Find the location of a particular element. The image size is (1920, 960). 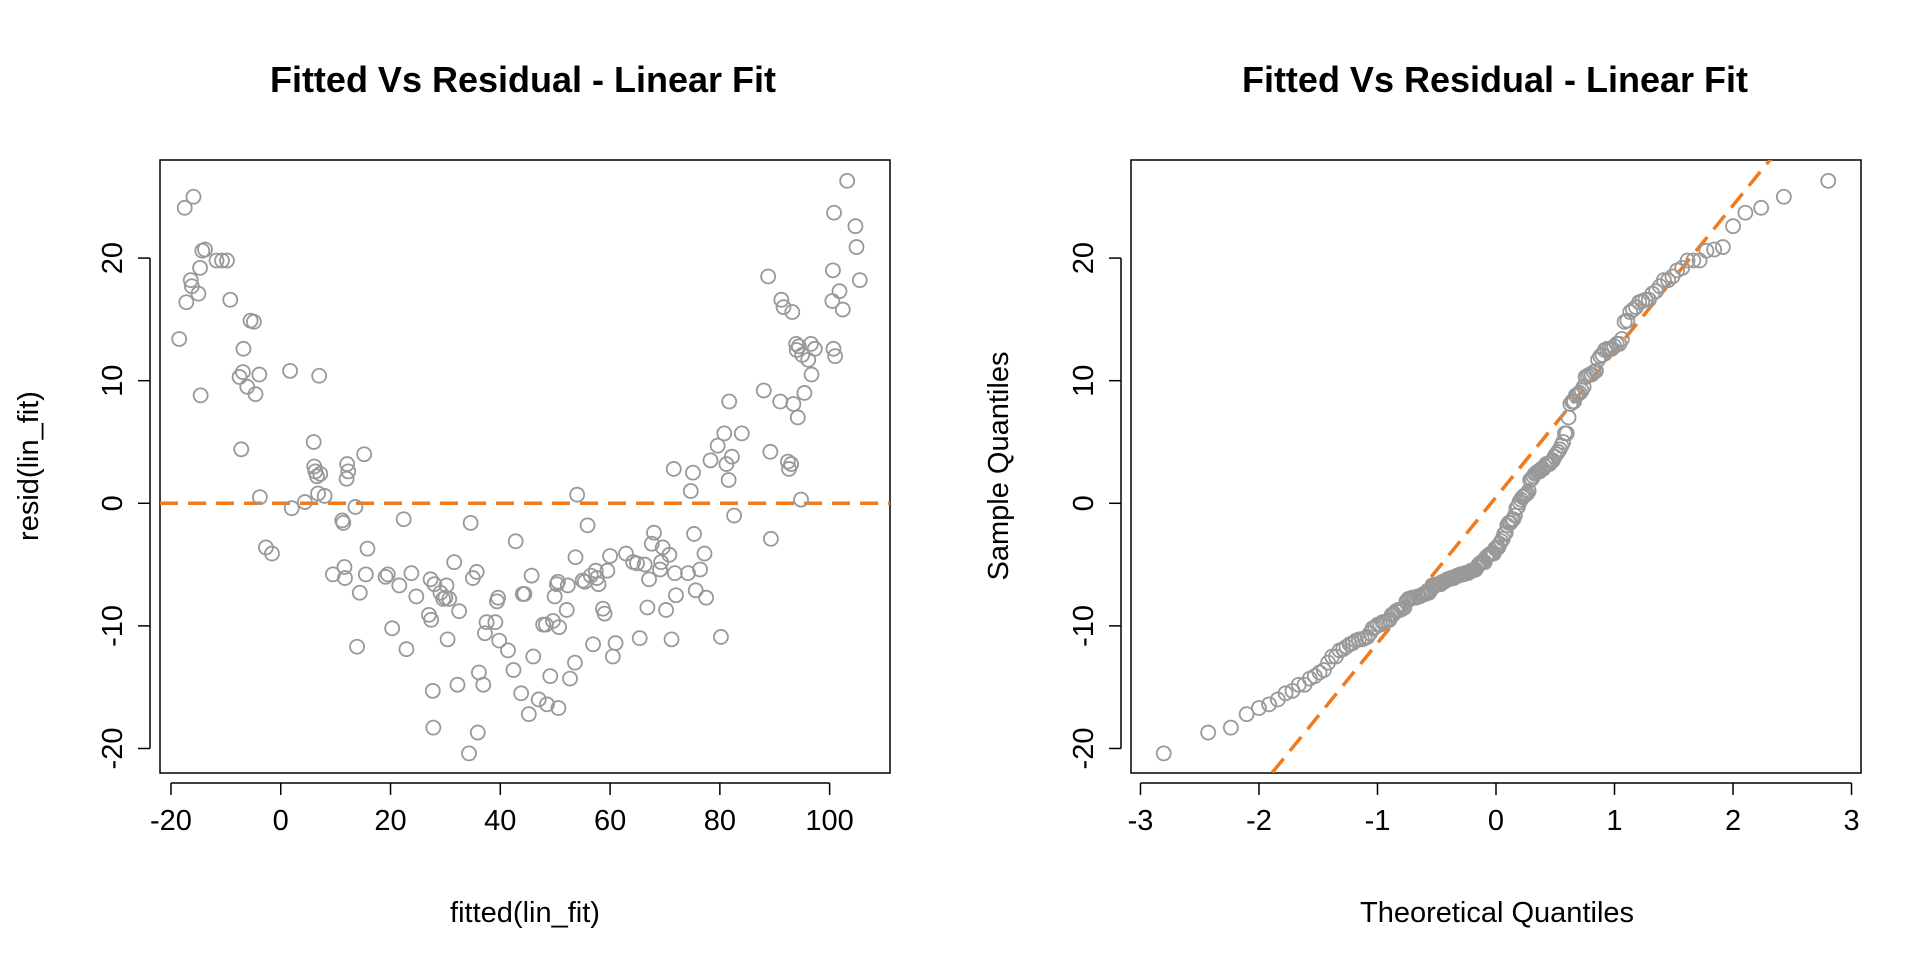

qq-plot-y-axis: -20 -10 0 10 20 is located at coordinates (1095, 506).